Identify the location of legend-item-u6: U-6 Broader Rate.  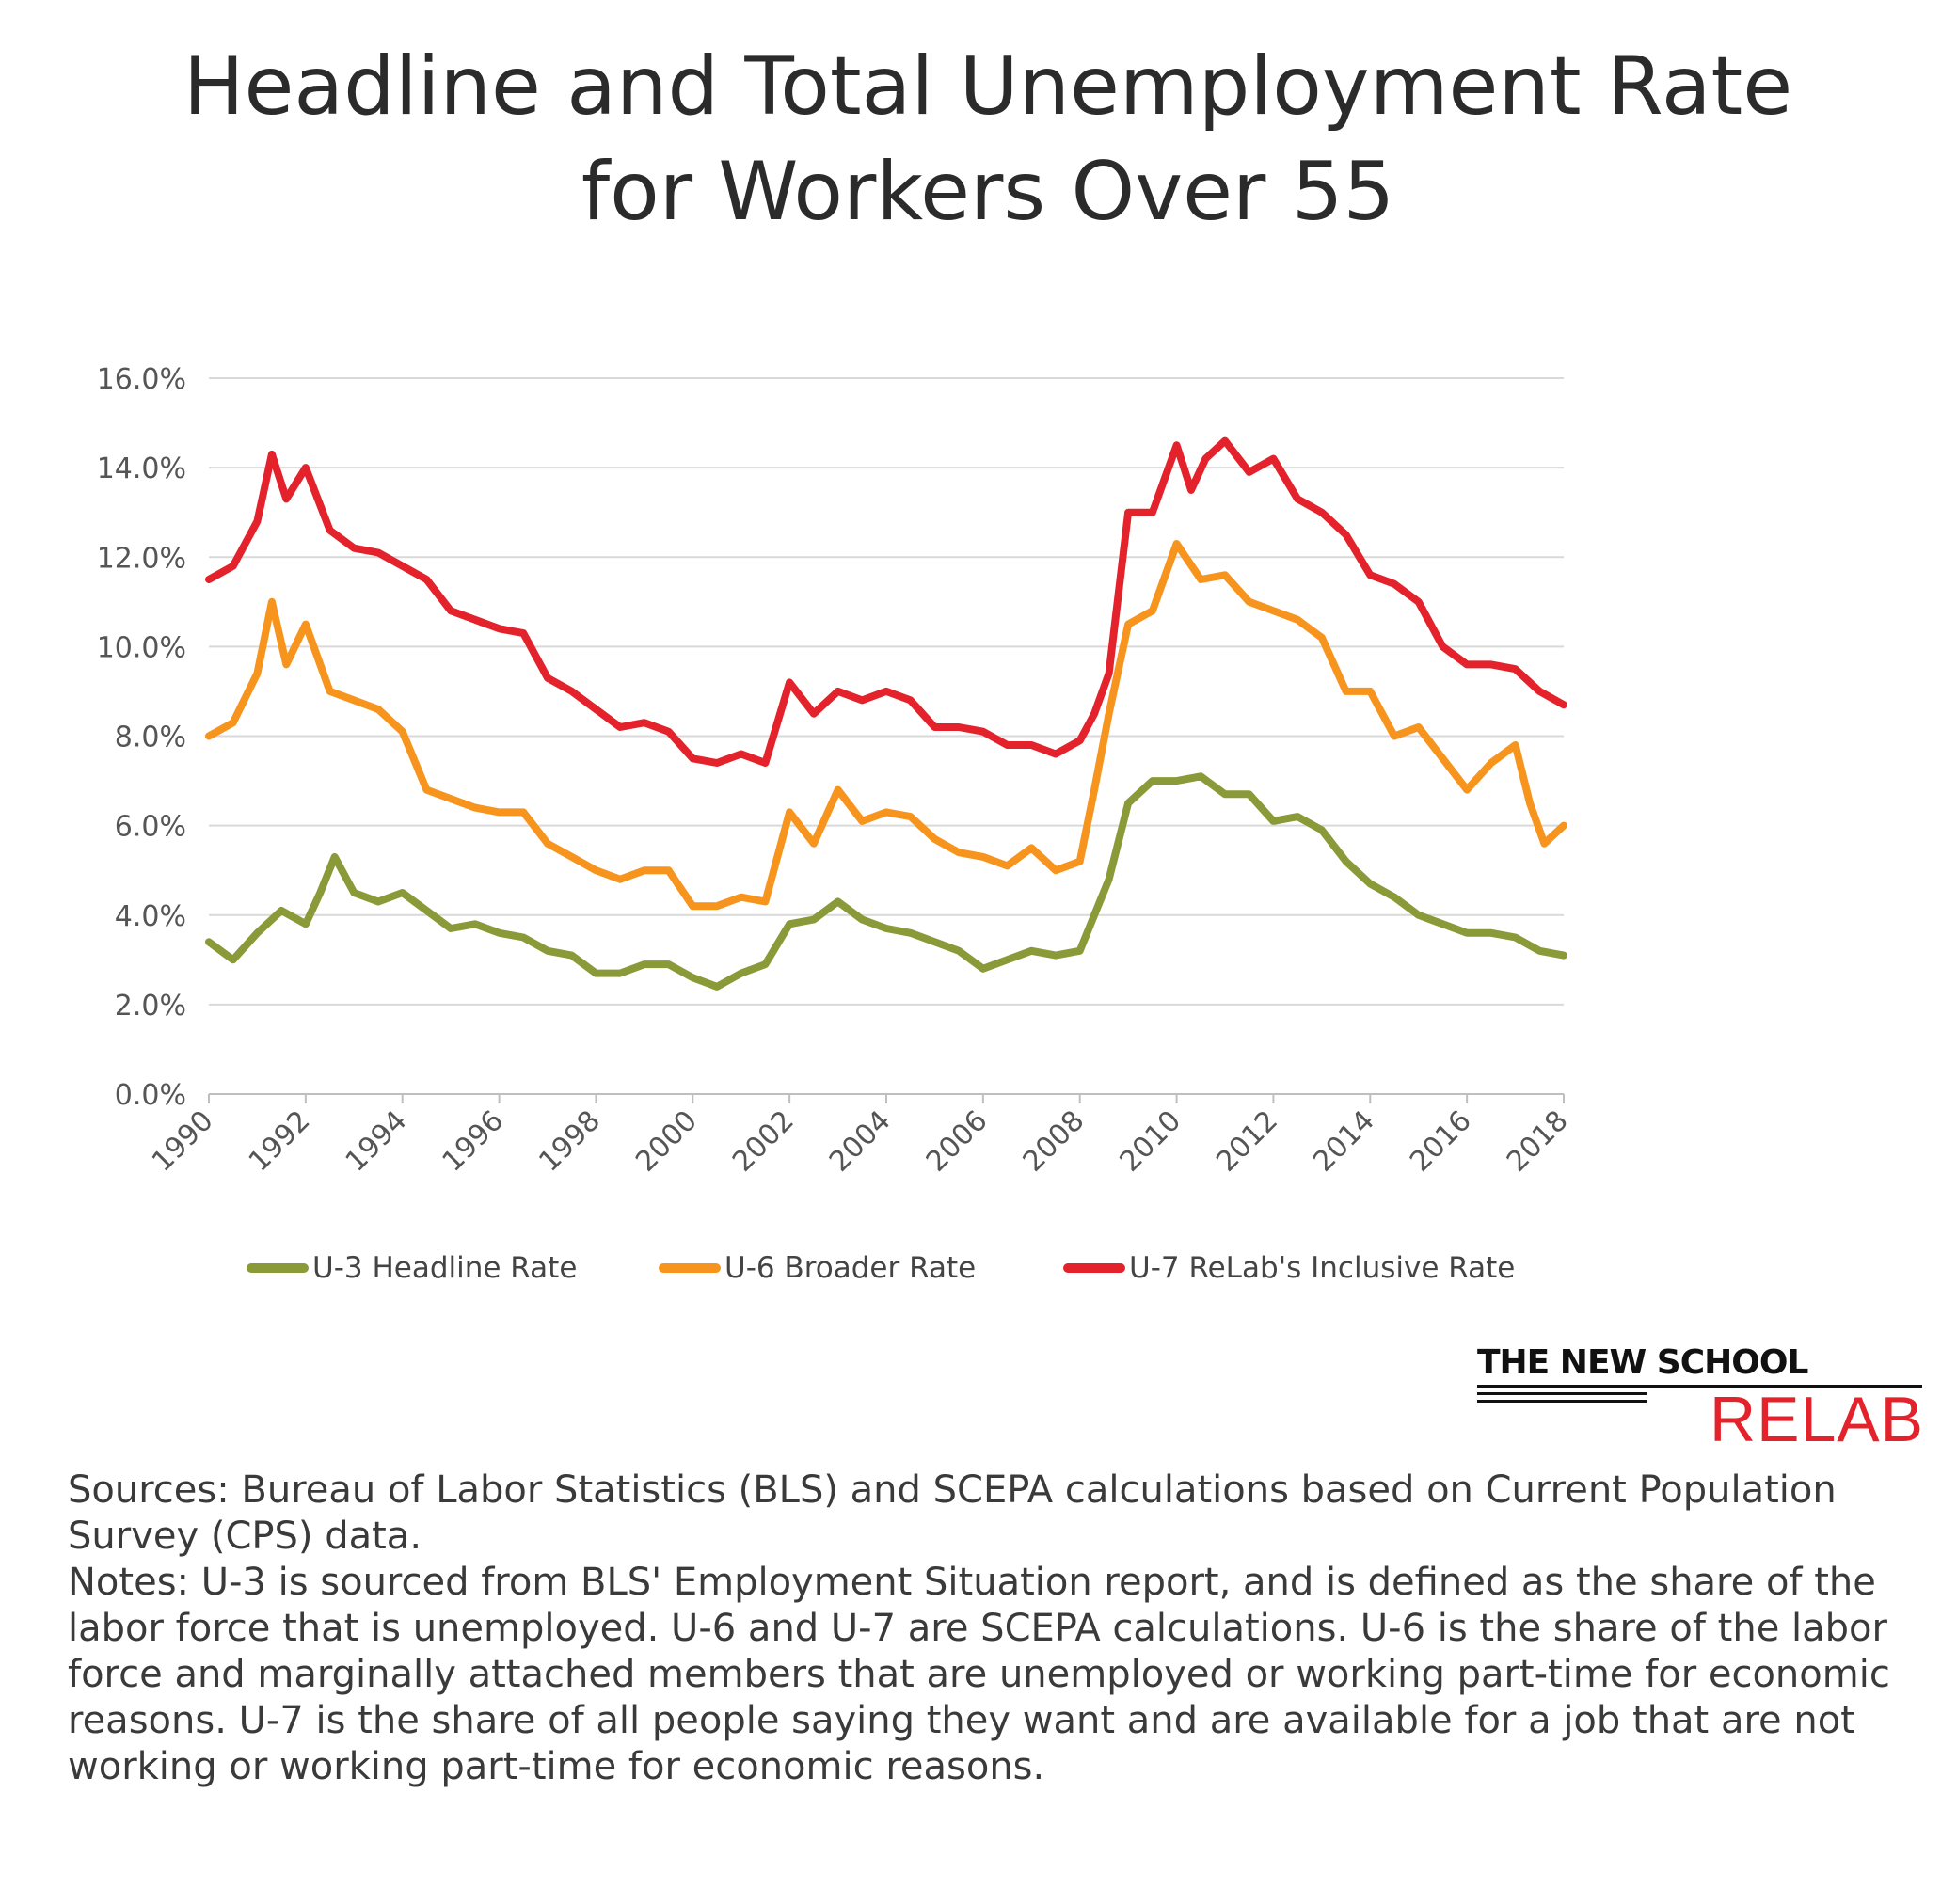
(817, 1268).